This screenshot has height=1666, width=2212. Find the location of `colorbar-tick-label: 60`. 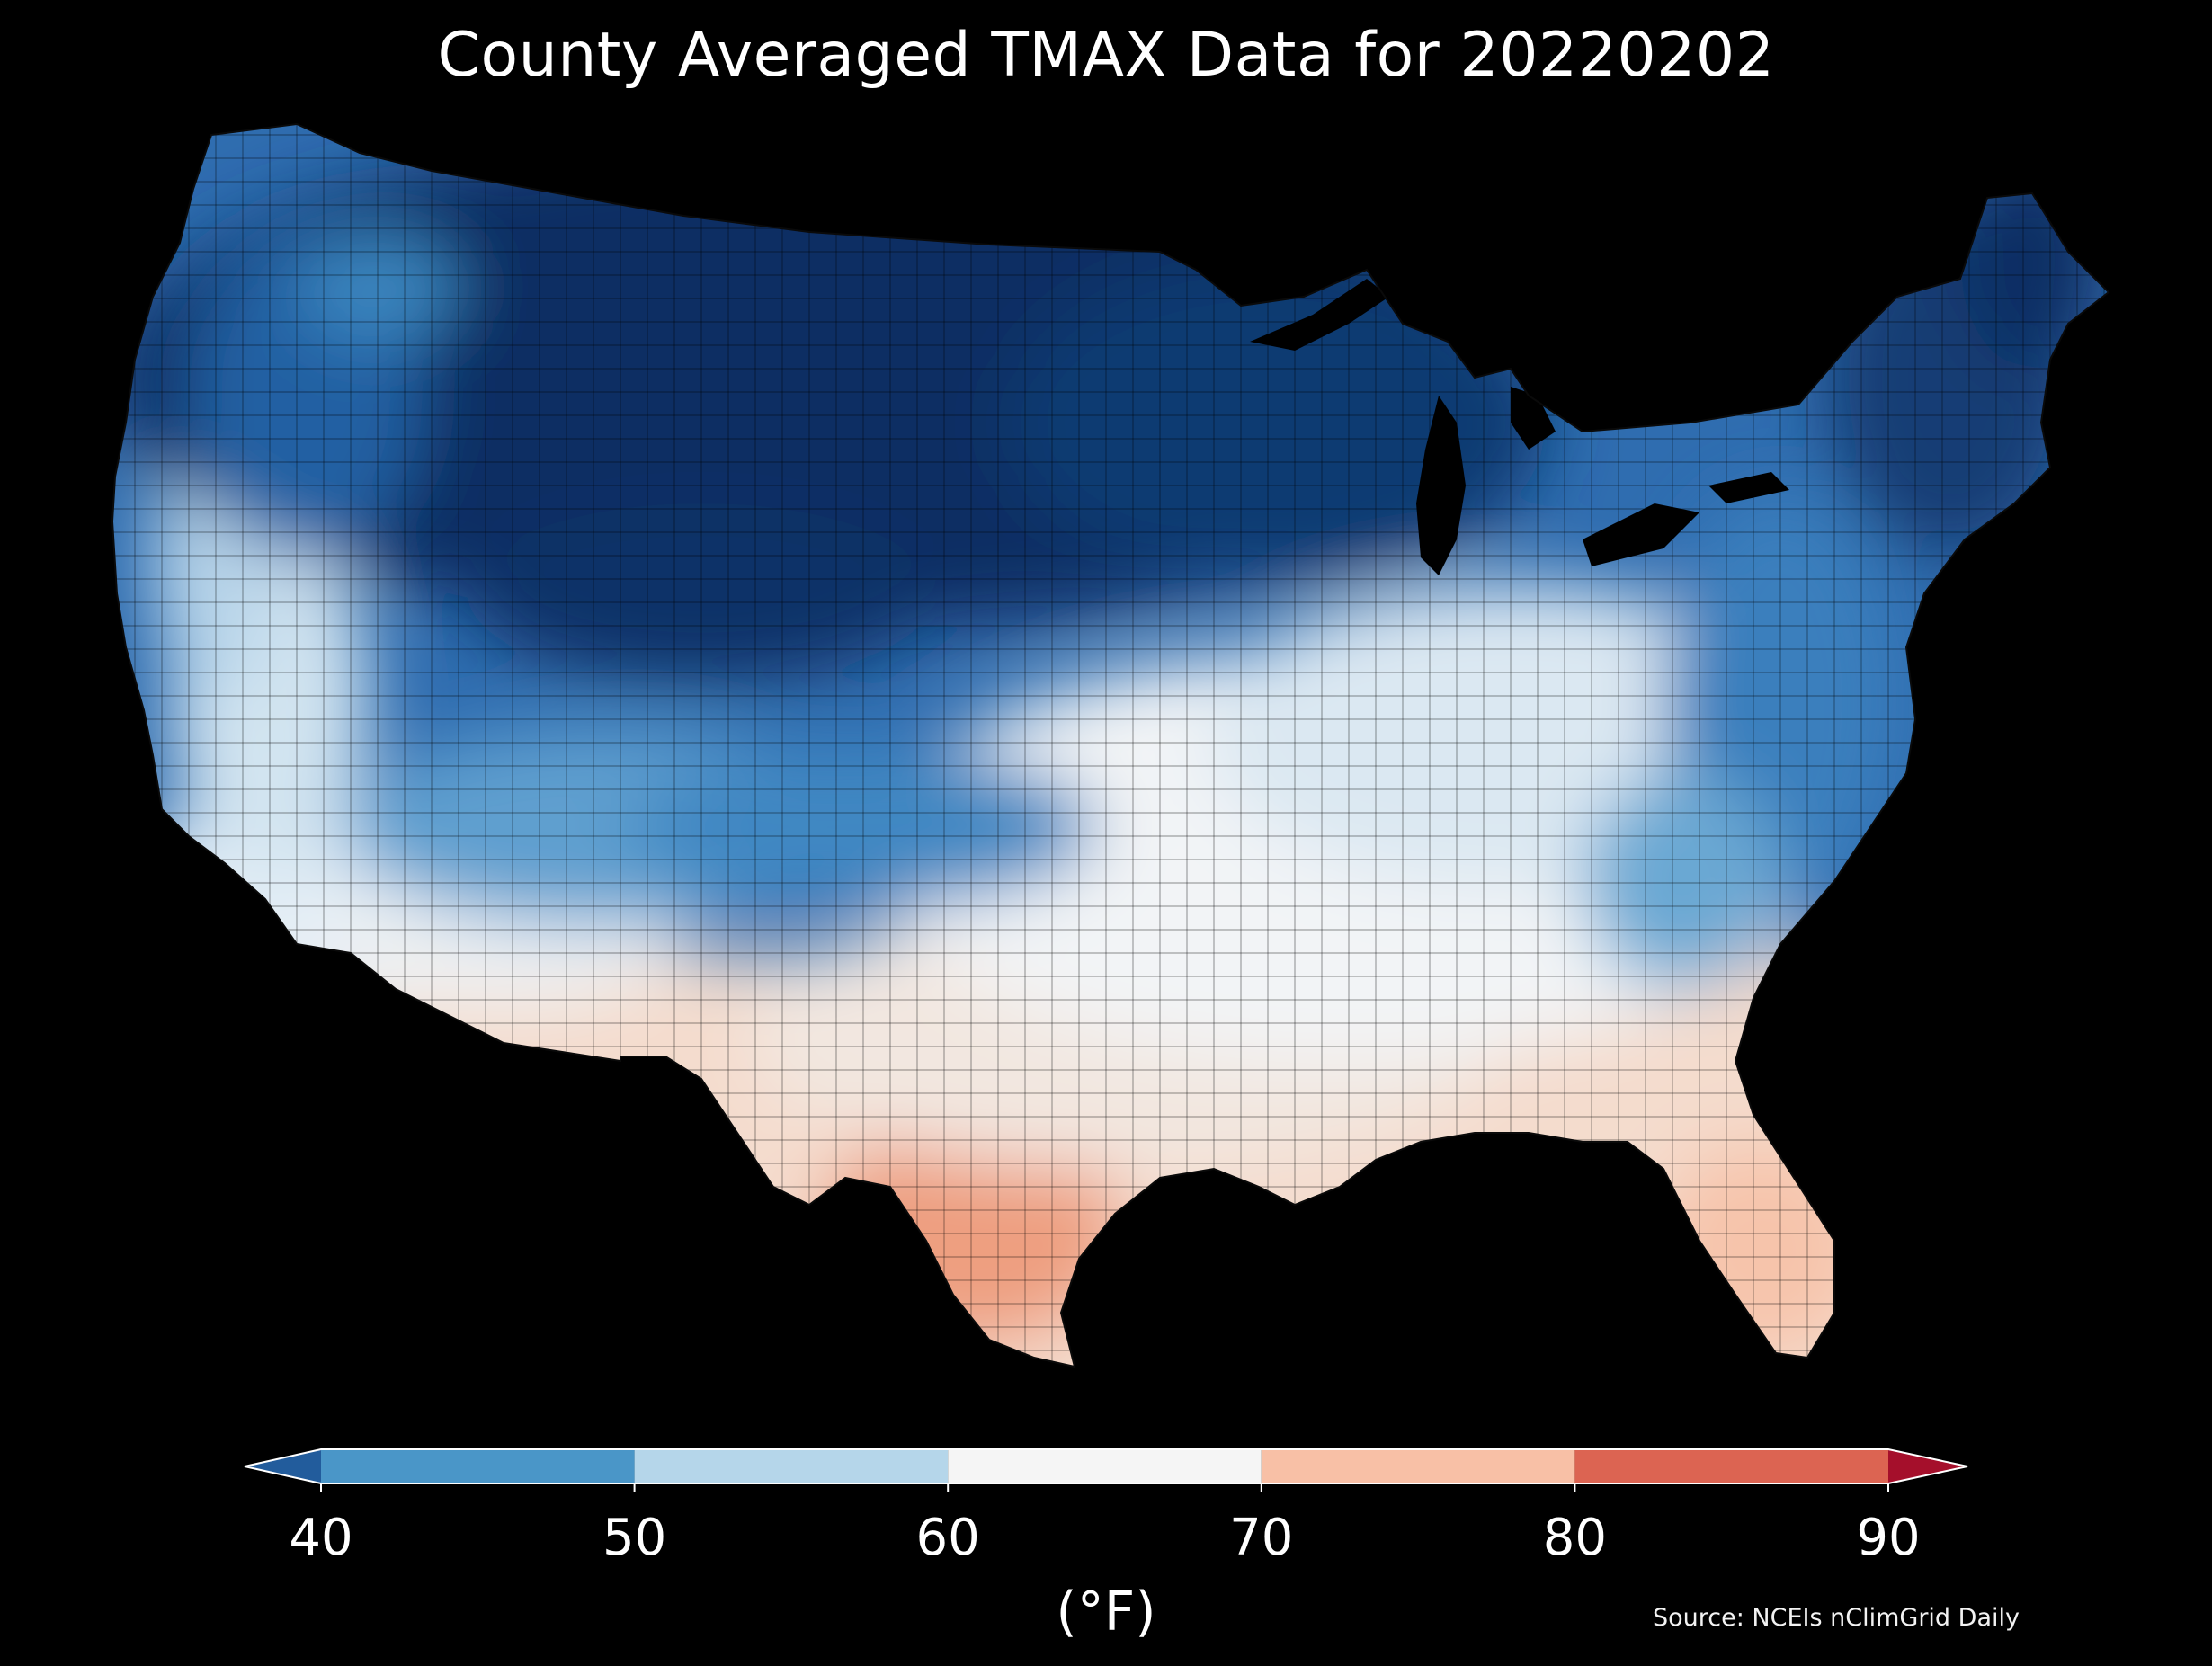

colorbar-tick-label: 60 is located at coordinates (947, 1538).